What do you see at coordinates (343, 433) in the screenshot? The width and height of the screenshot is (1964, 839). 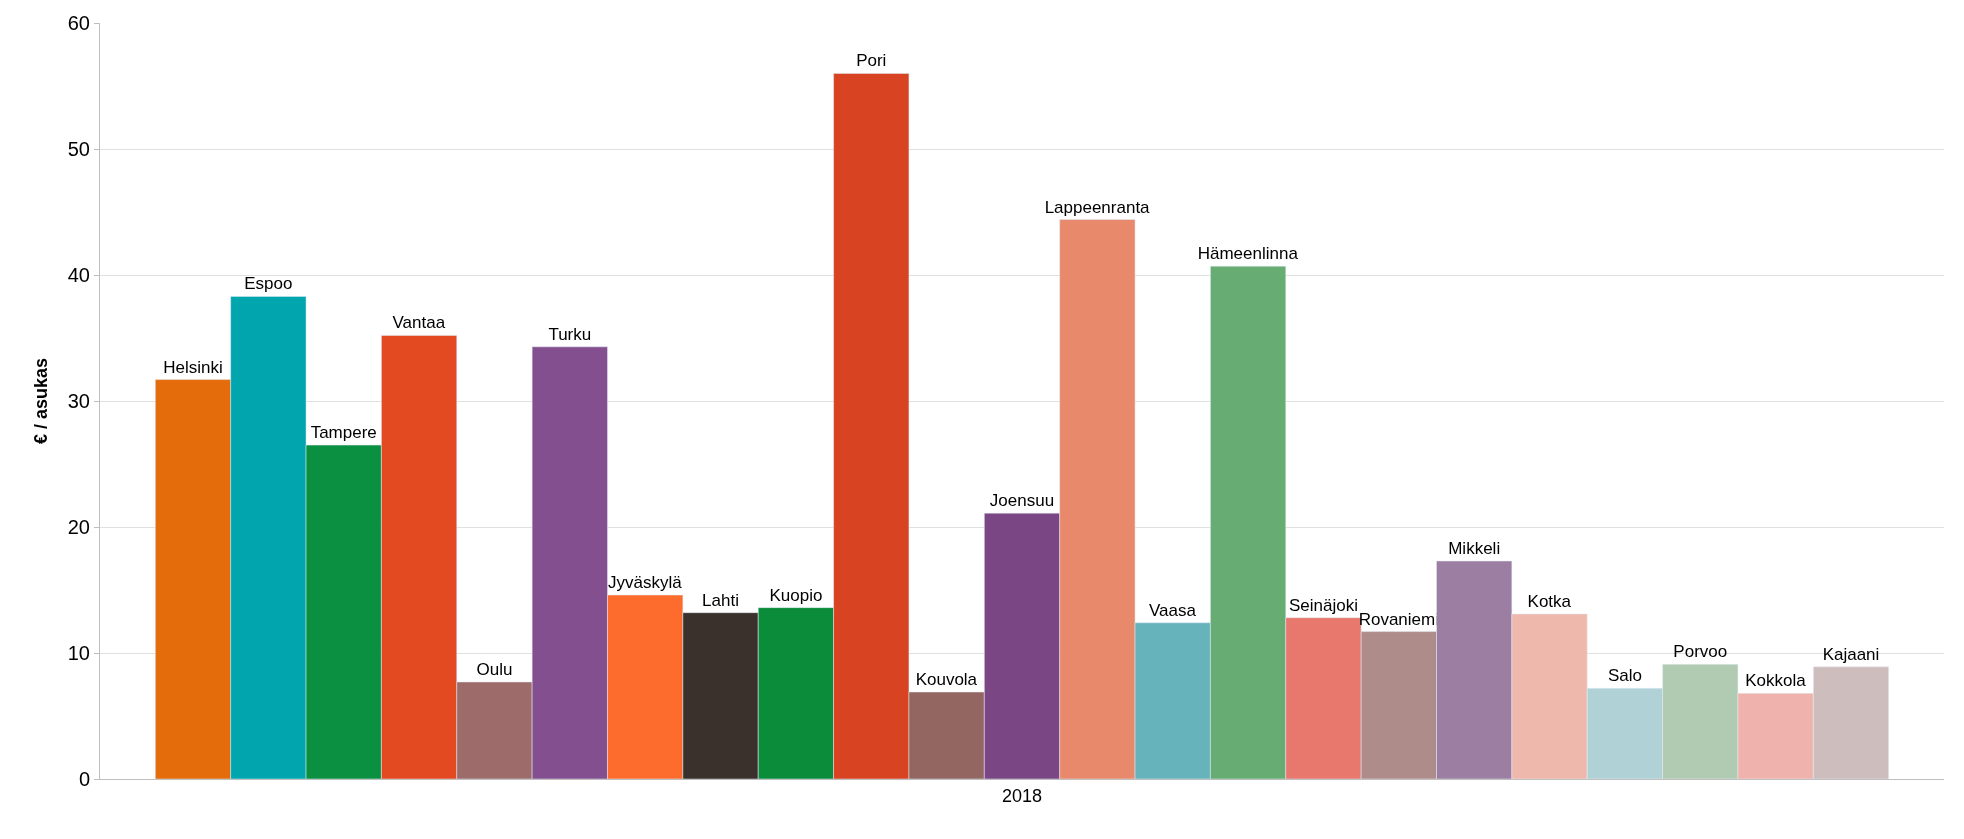 I see `series-label: Tampere` at bounding box center [343, 433].